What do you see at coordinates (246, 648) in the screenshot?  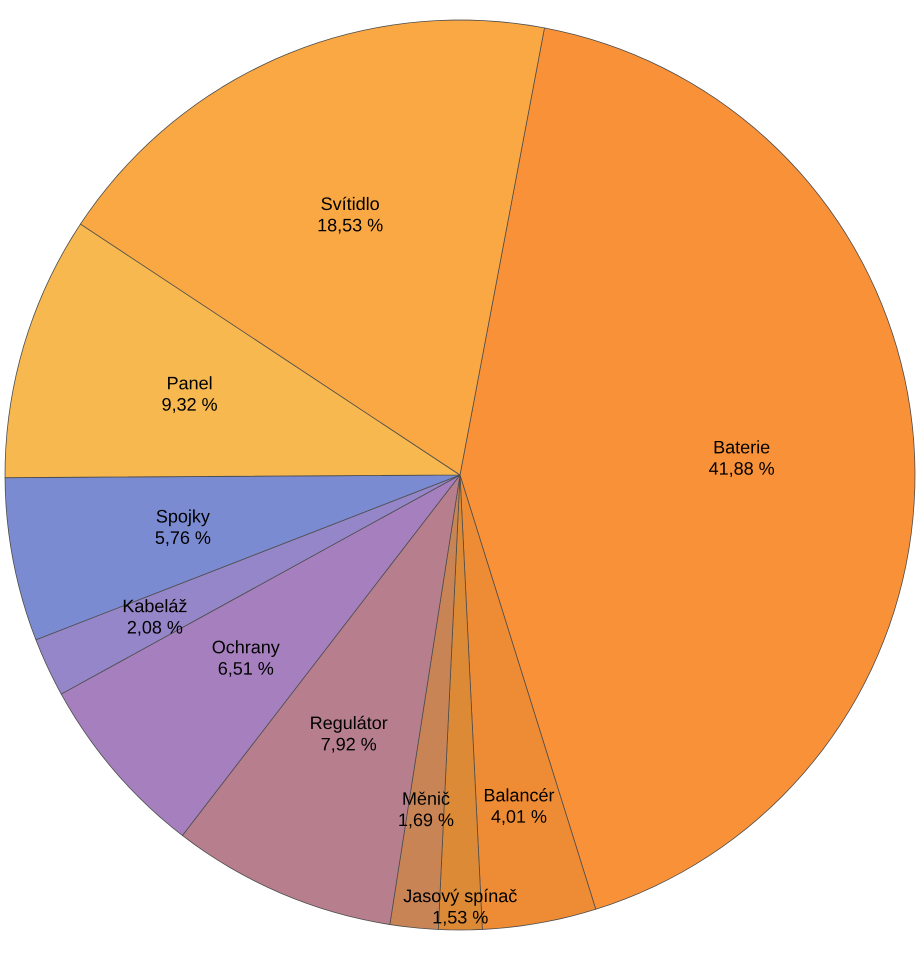 I see `slice-label: Ochrany` at bounding box center [246, 648].